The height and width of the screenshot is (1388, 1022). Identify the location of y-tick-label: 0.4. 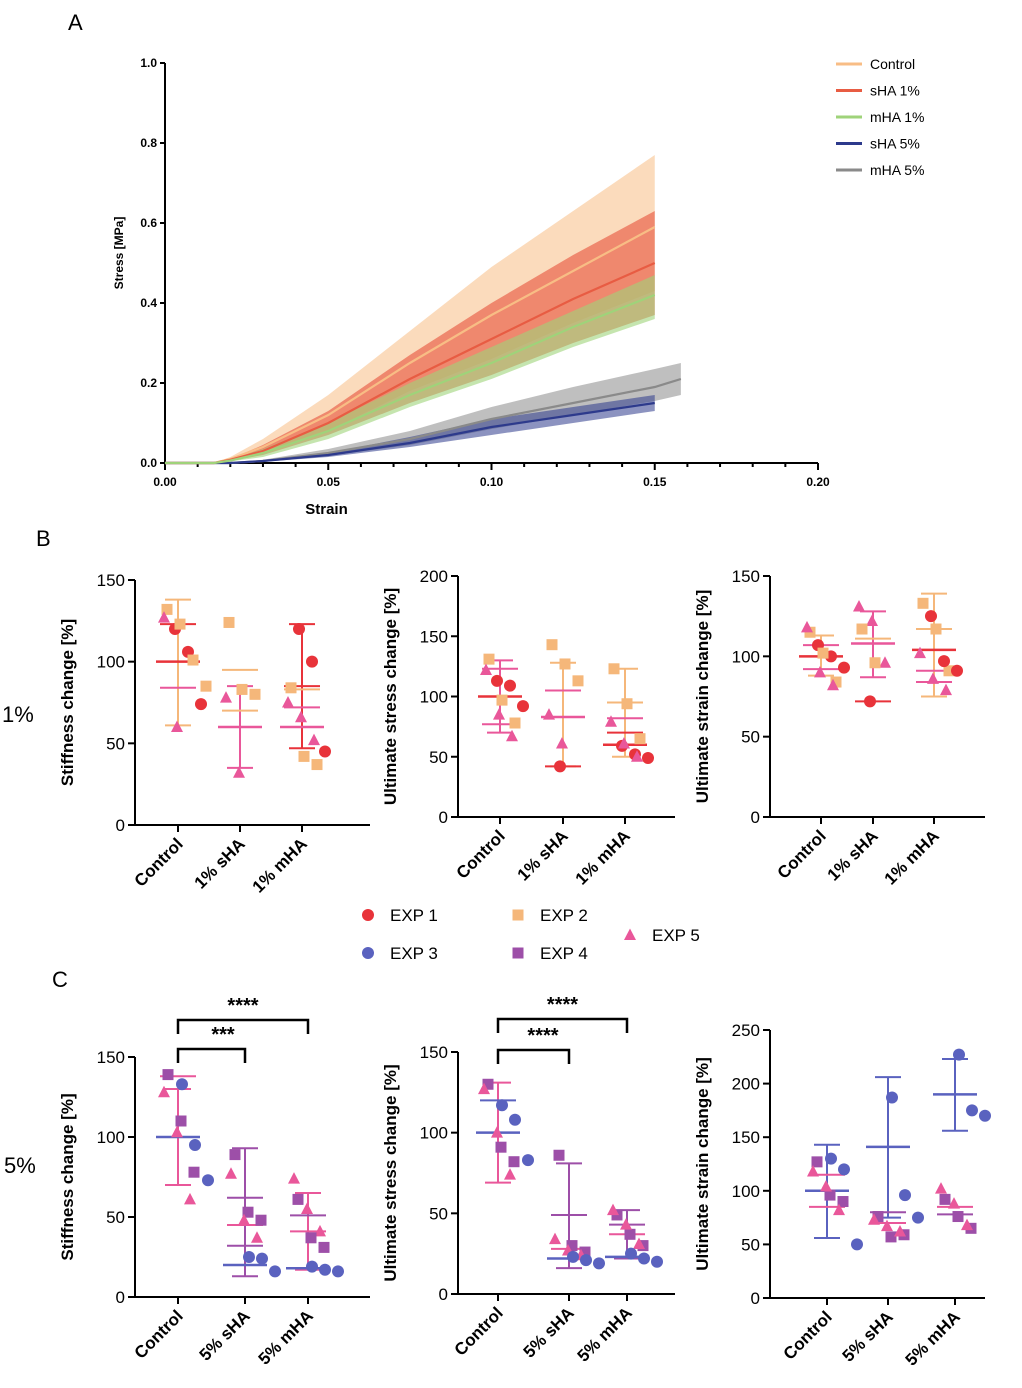
(148, 303).